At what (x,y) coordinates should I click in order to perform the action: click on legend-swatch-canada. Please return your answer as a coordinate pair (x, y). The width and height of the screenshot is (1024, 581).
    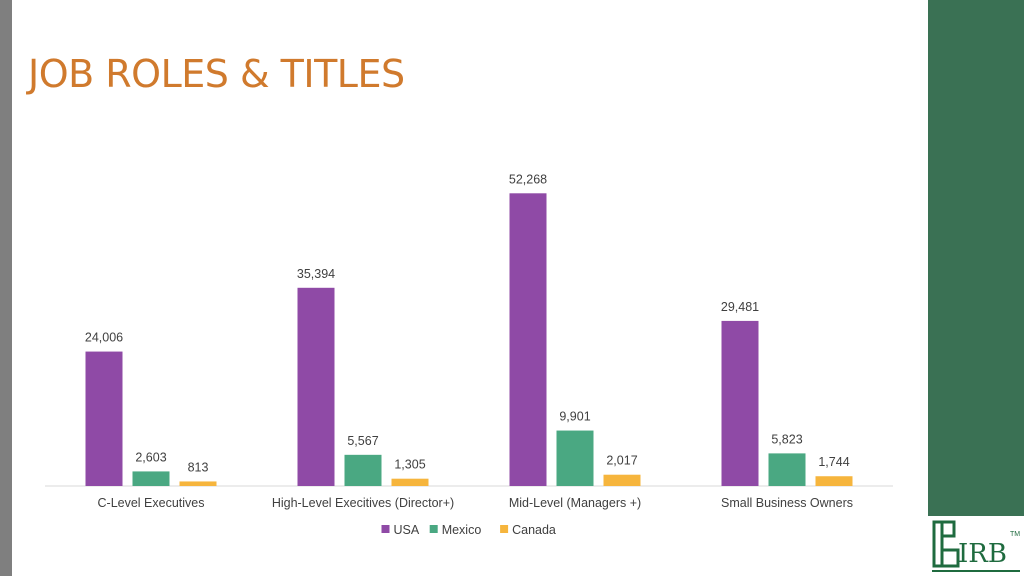
    Looking at the image, I should click on (504, 529).